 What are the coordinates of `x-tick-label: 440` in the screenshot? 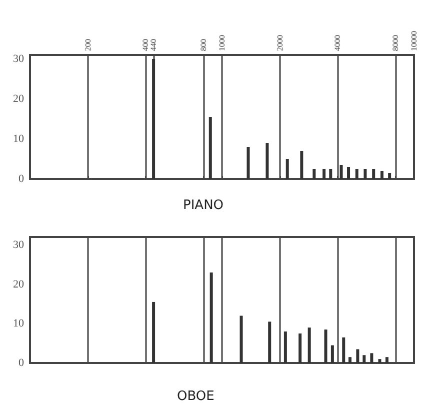 It's located at (153, 45).